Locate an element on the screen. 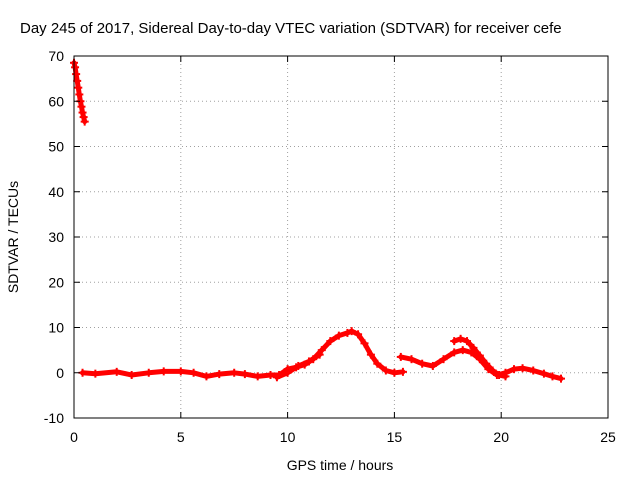 The image size is (640, 480). y-tick-label: 10 is located at coordinates (56, 328).